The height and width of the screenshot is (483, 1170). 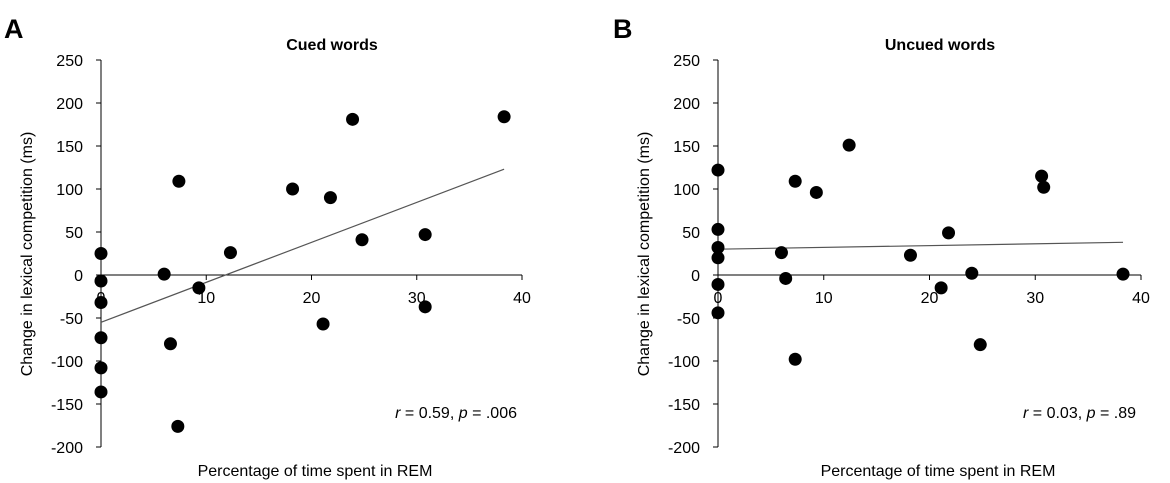 I want to click on panel-a-x-axis-label: Percentage of time spent in REM, so click(x=315, y=471).